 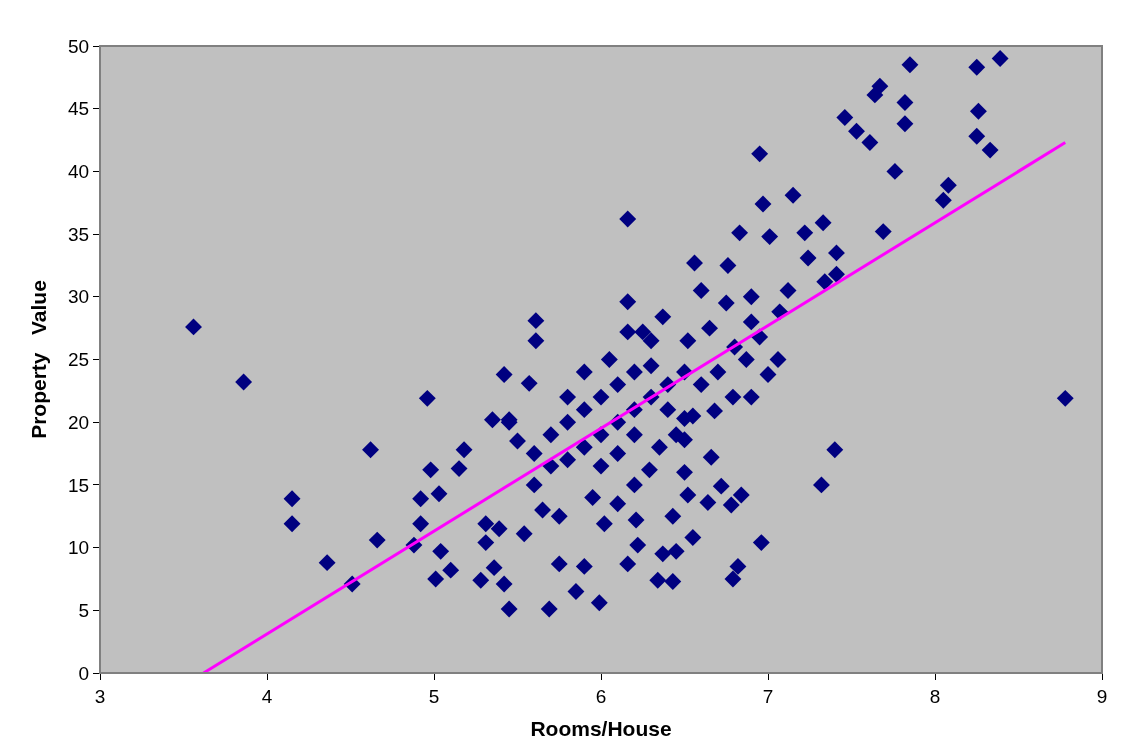 What do you see at coordinates (79, 234) in the screenshot?
I see `y-tick-label: 35` at bounding box center [79, 234].